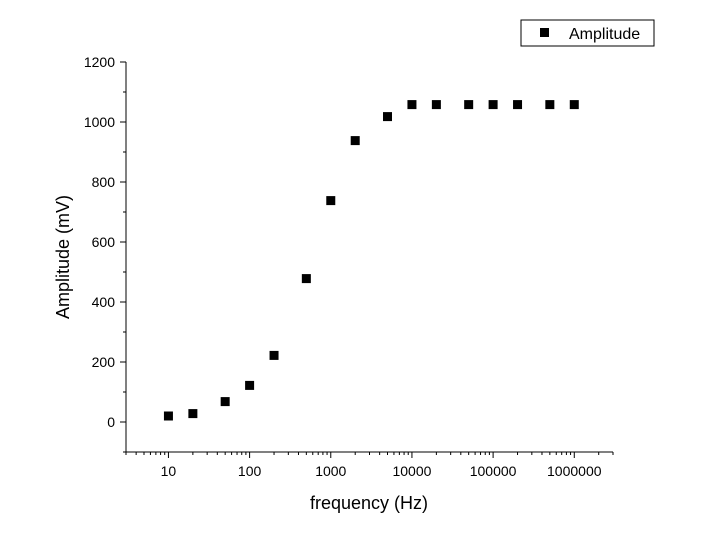 The height and width of the screenshot is (545, 713). Describe the element at coordinates (111, 422) in the screenshot. I see `y-tick-label: 0` at that location.